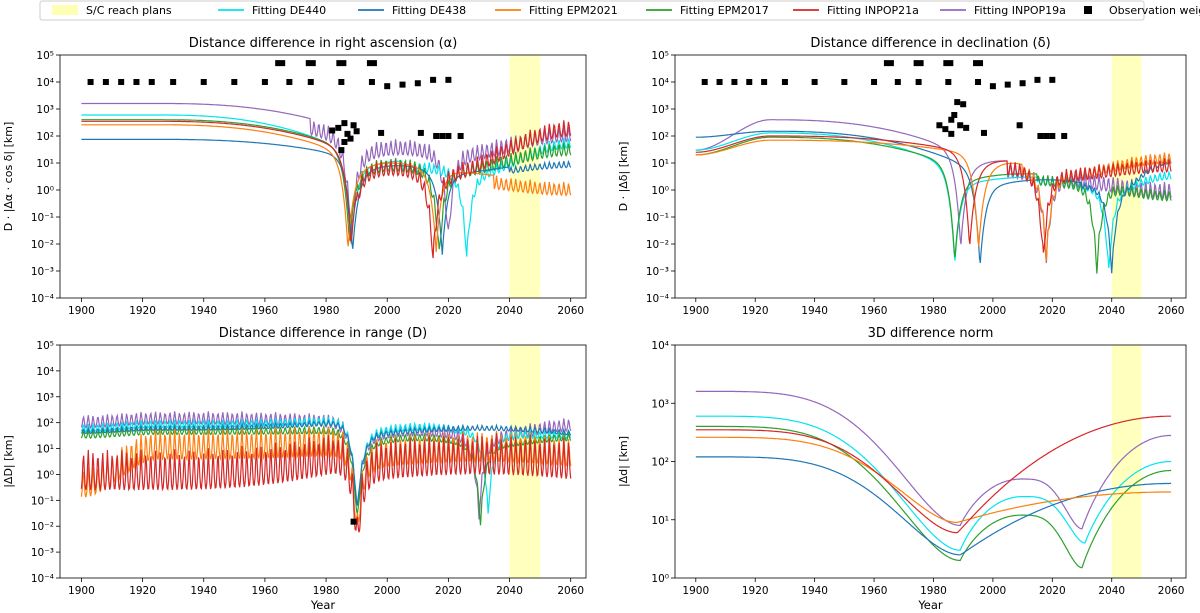  What do you see at coordinates (42, 272) in the screenshot?
I see `y-tick-label: 10⁻³` at bounding box center [42, 272].